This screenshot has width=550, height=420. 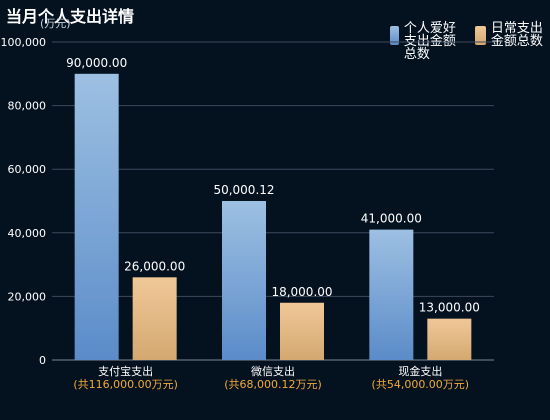 What do you see at coordinates (27, 106) in the screenshot?
I see `y-tick-label: 80,000` at bounding box center [27, 106].